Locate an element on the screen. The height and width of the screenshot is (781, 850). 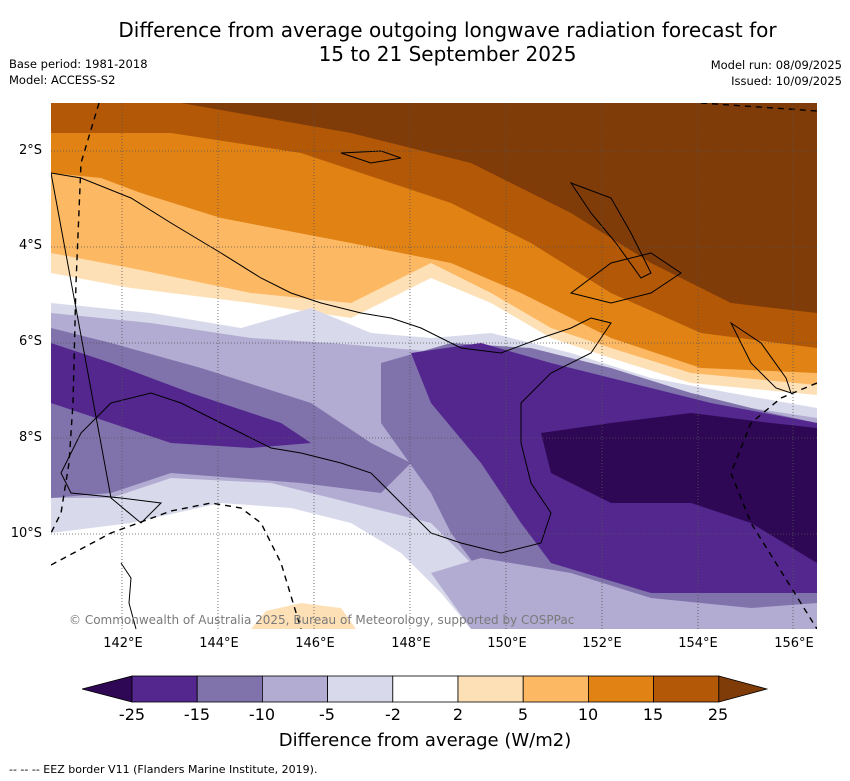
colorbar-tick: 2 is located at coordinates (458, 714).